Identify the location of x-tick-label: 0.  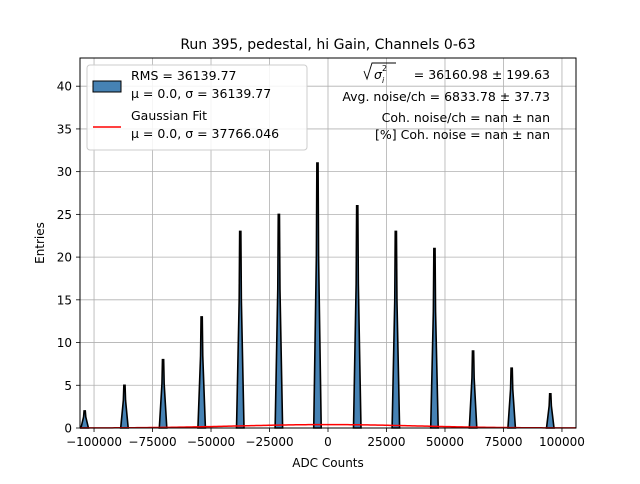
(328, 442).